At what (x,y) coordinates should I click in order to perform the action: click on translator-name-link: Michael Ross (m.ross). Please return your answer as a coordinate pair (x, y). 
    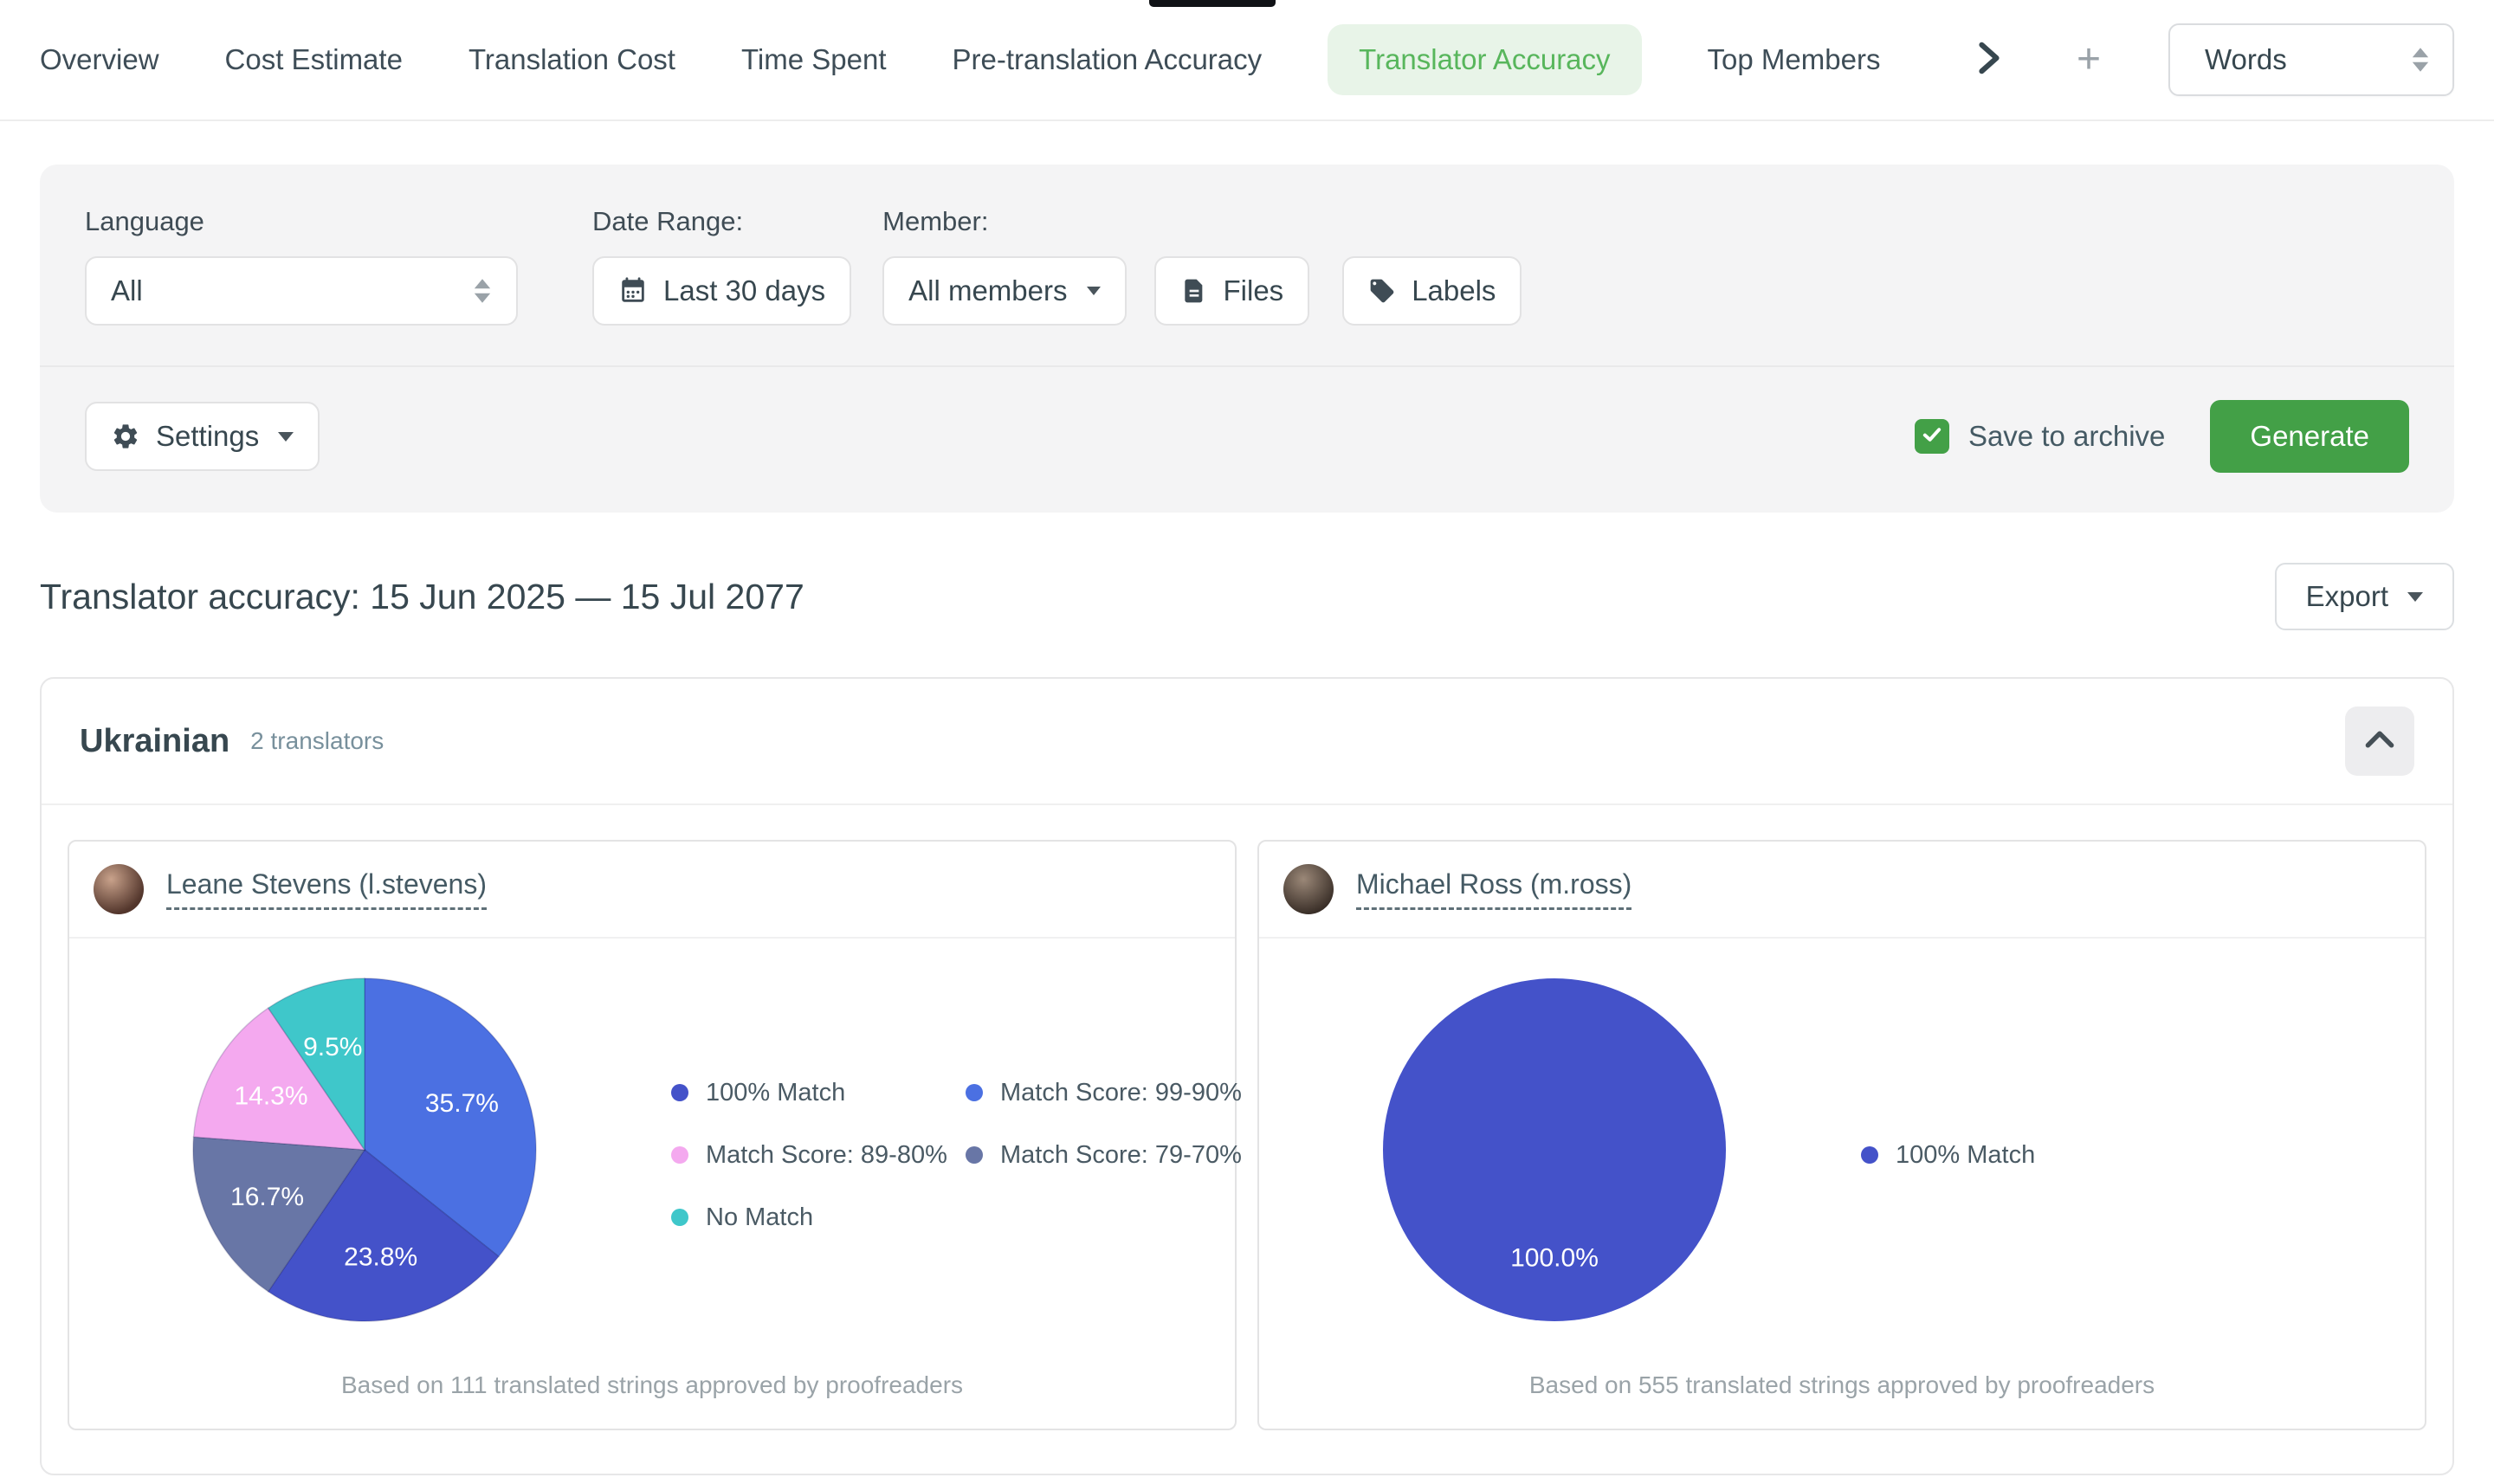
    Looking at the image, I should click on (1494, 889).